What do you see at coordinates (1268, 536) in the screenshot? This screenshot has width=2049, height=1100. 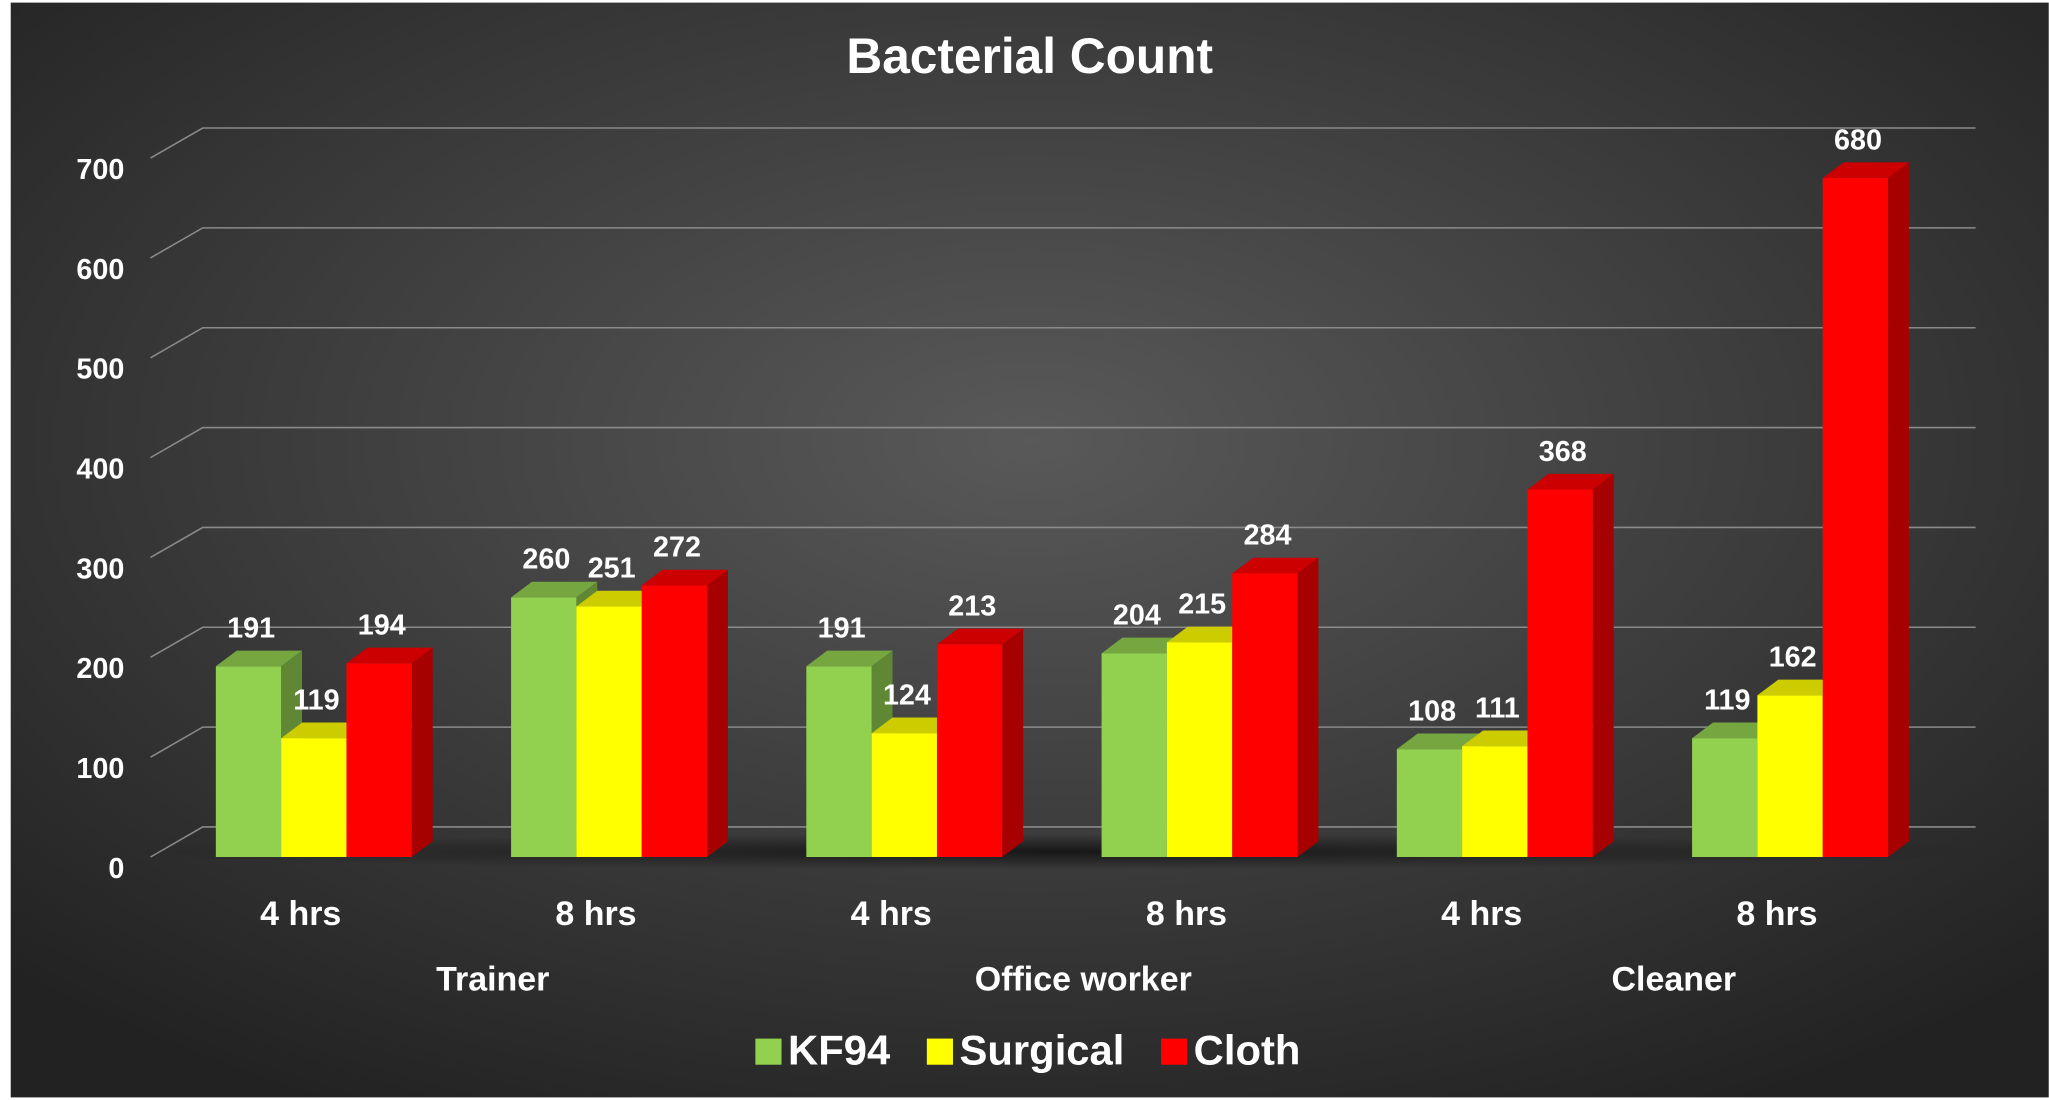 I see `data-label: 284` at bounding box center [1268, 536].